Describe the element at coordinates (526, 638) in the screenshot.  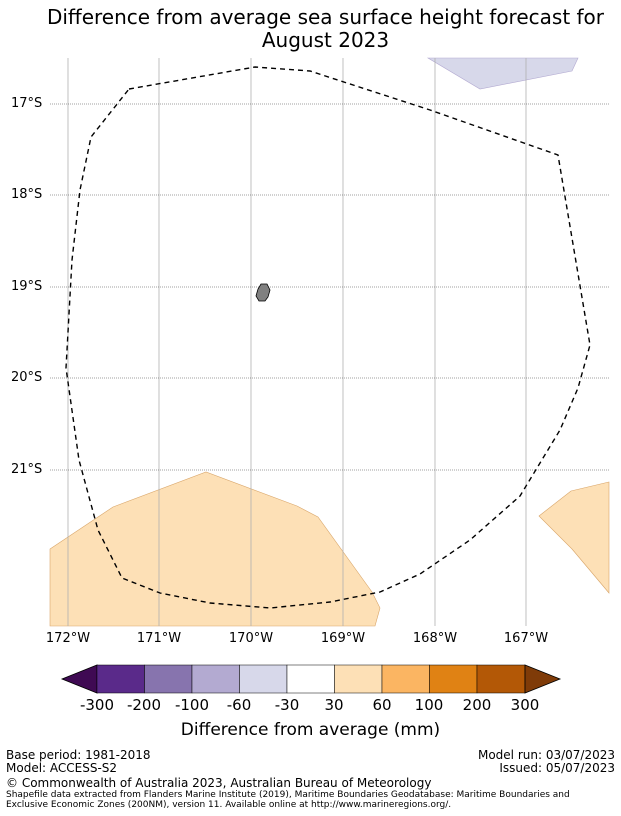
I see `lon-label-167w: 167°W` at that location.